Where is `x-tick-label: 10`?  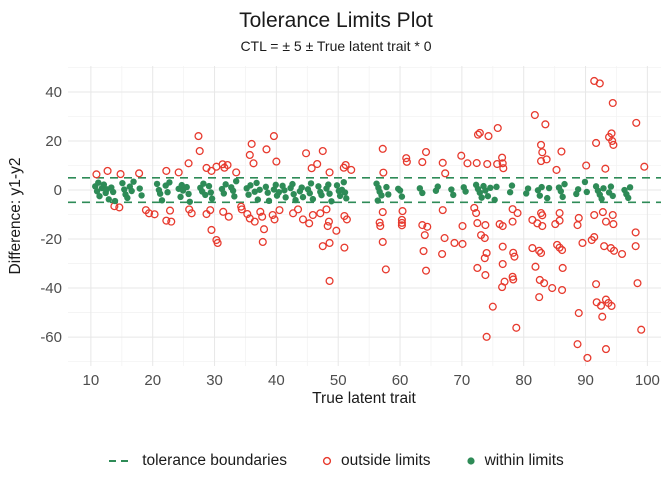 x-tick-label: 10 is located at coordinates (91, 380).